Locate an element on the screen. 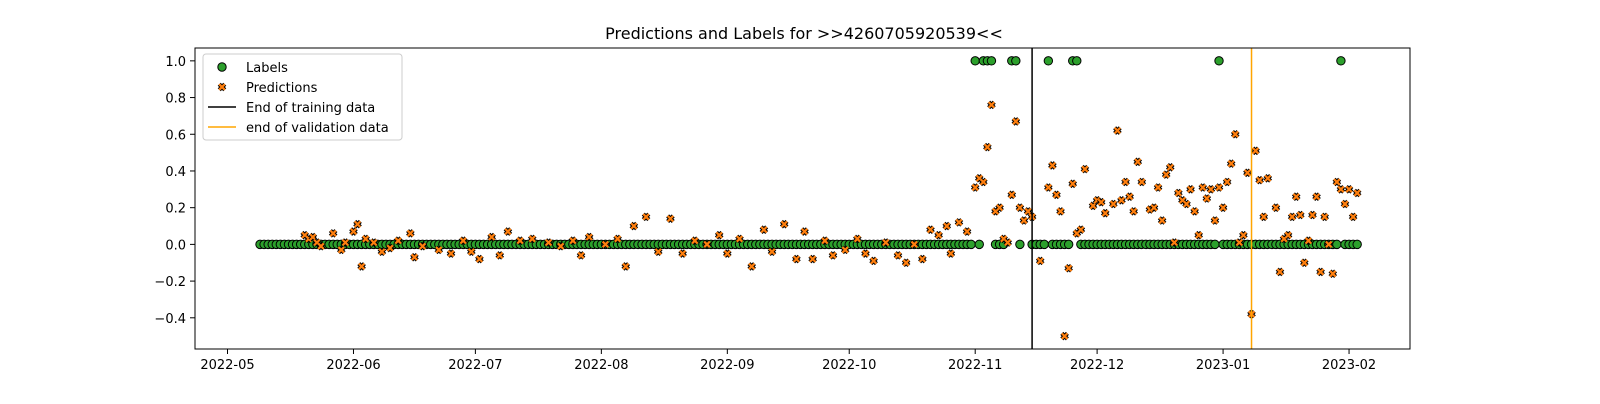  x-tick-label: 2022-09 is located at coordinates (727, 365).